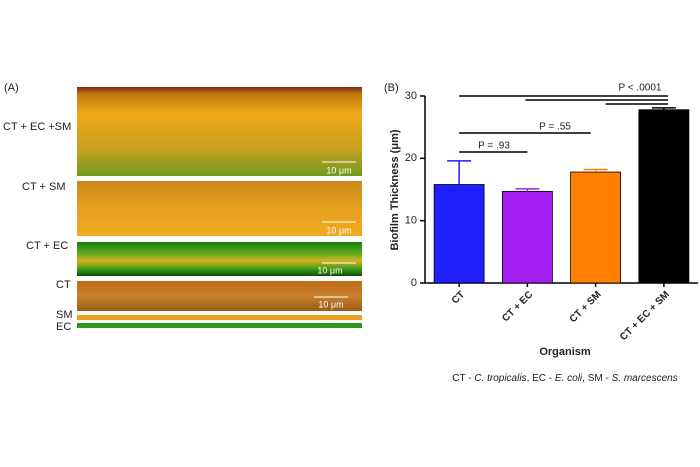 This screenshot has width=700, height=467. What do you see at coordinates (596, 378) in the screenshot?
I see `caption-part: , SM -` at bounding box center [596, 378].